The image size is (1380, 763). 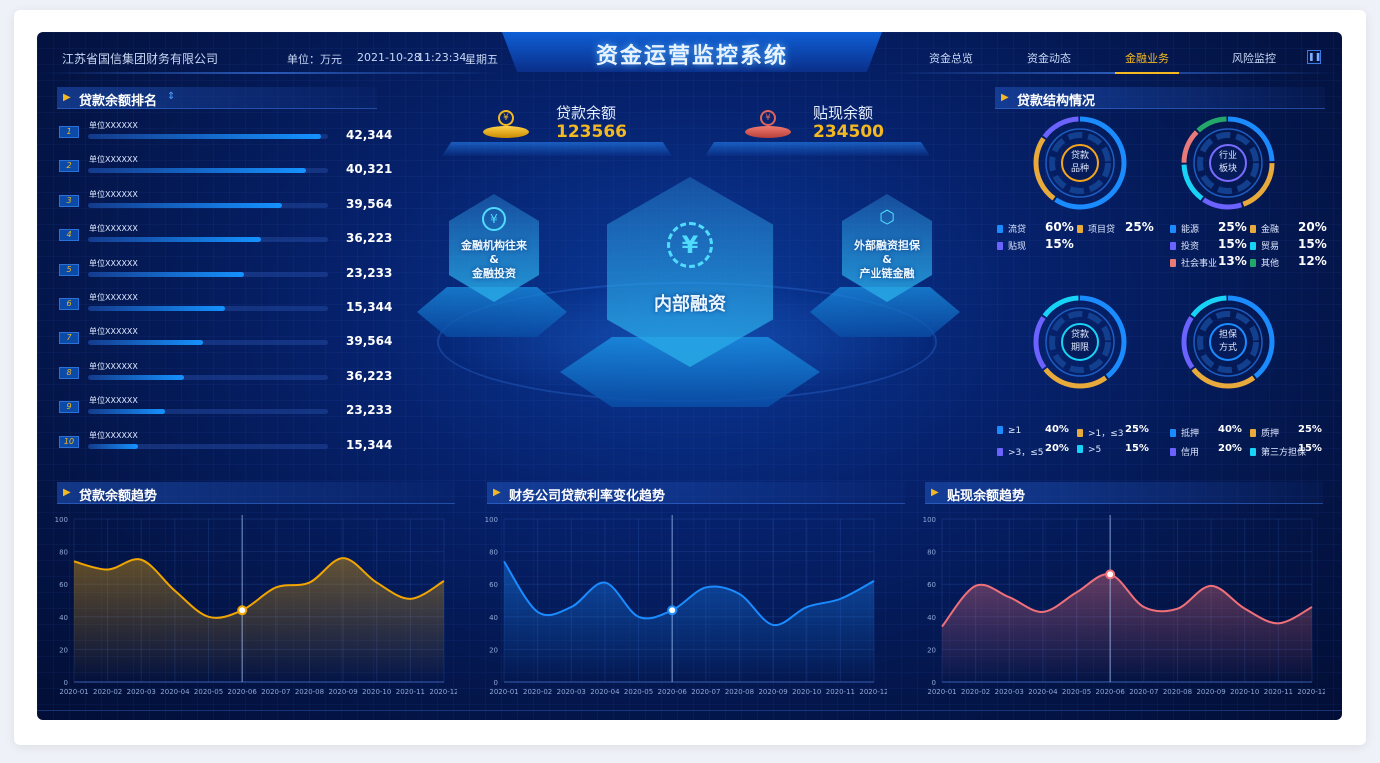 What do you see at coordinates (1026, 453) in the screenshot?
I see `legend-name: >3，≤5` at bounding box center [1026, 453].